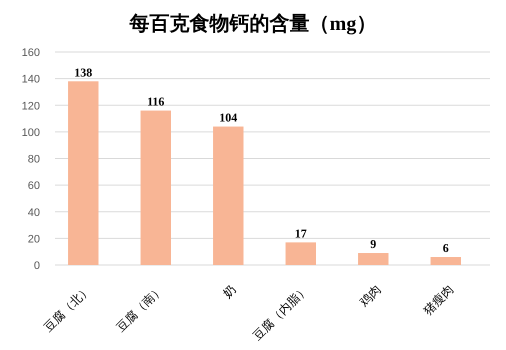  What do you see at coordinates (370, 296) in the screenshot?
I see `x-tick-label: 鸡肉` at bounding box center [370, 296].